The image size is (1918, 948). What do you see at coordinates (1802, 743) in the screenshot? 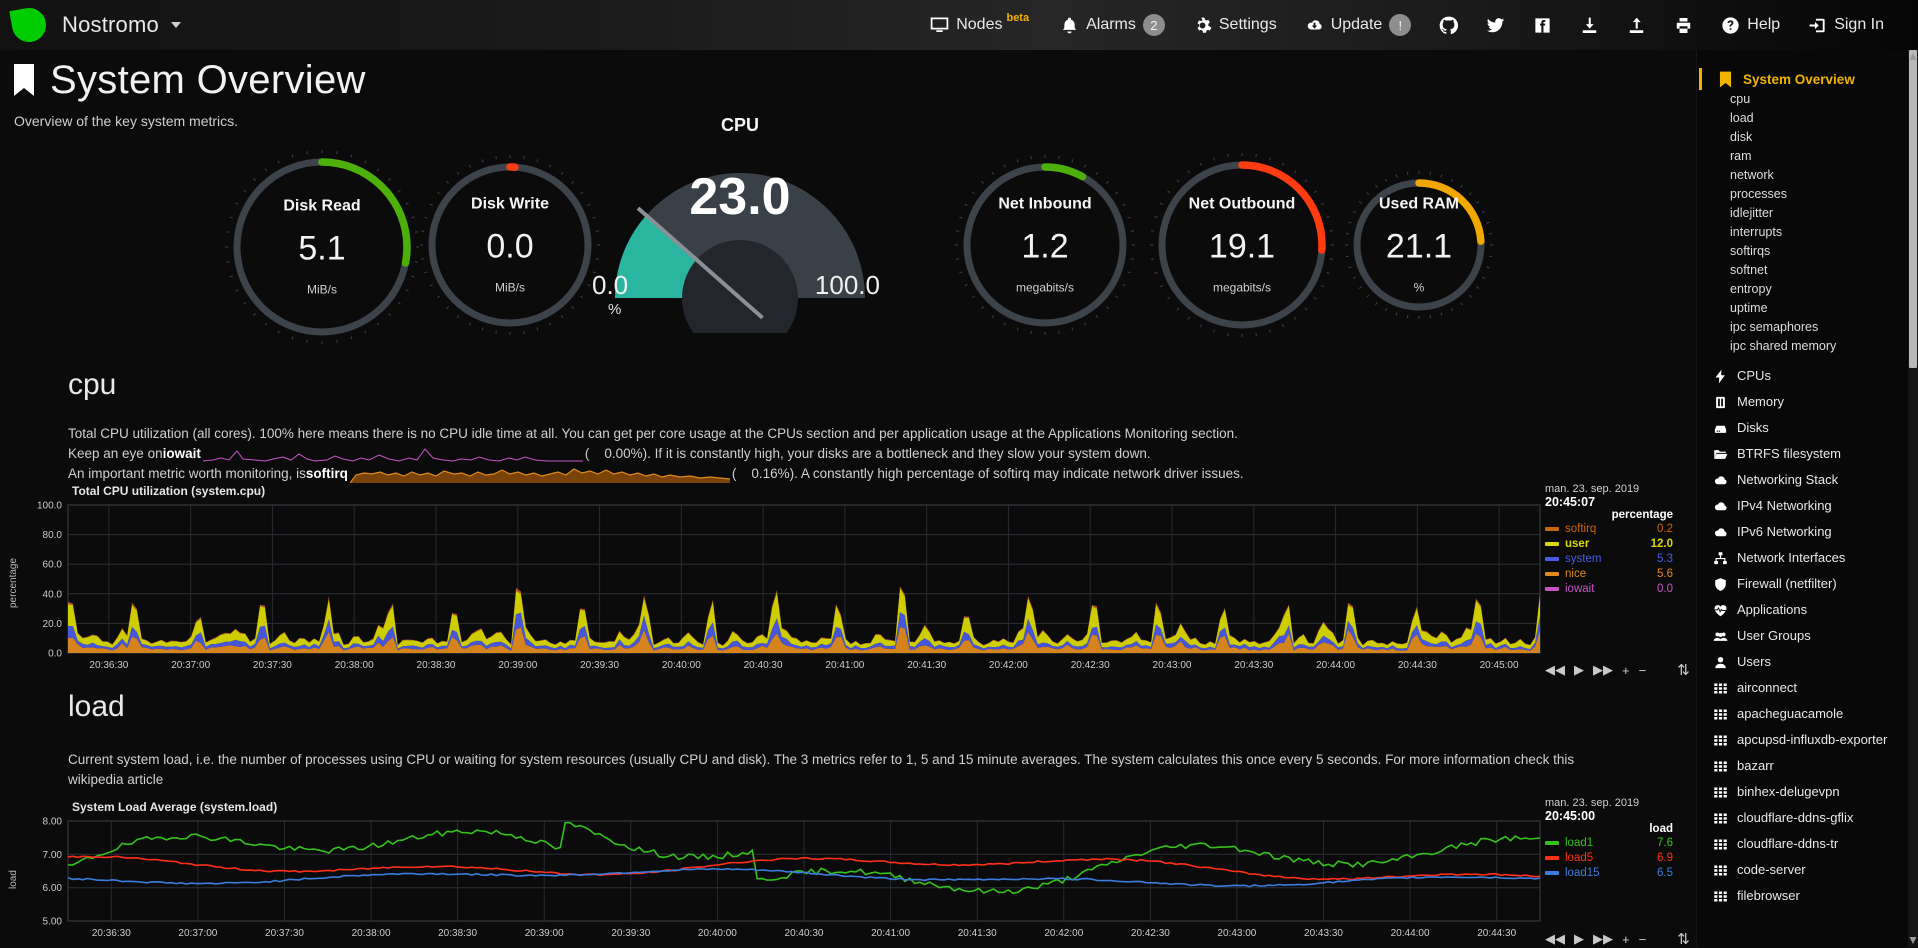
I see `sidebar-item-apcupsd-influxdb-exporter: apcupsd-influxdb-exporter` at bounding box center [1802, 743].